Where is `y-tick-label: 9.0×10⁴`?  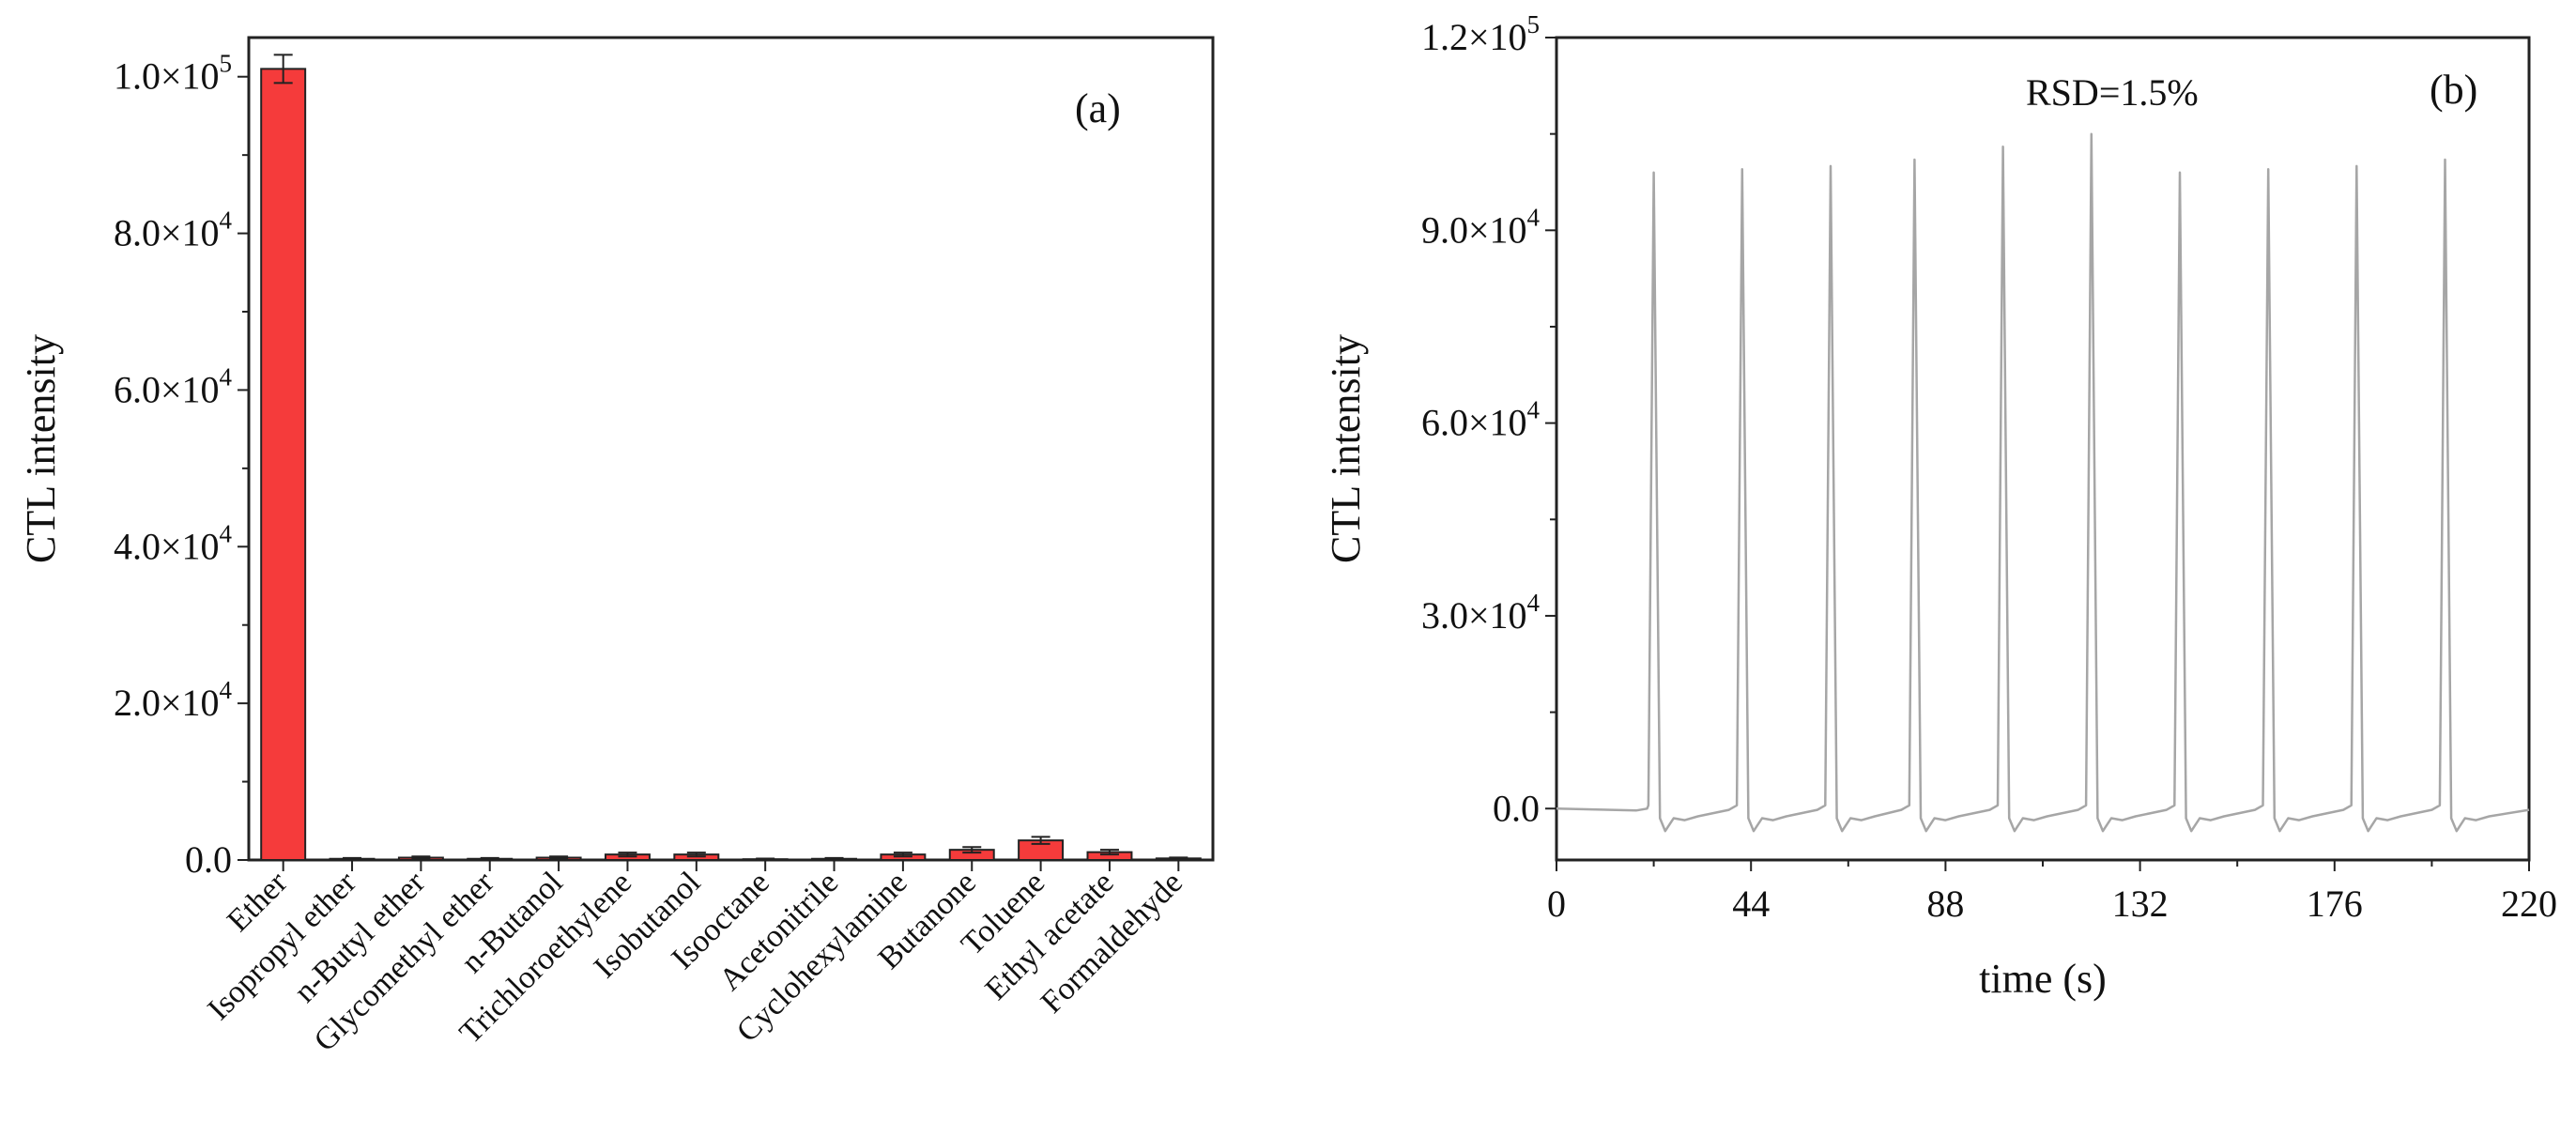 y-tick-label: 9.0×10⁴ is located at coordinates (1481, 227).